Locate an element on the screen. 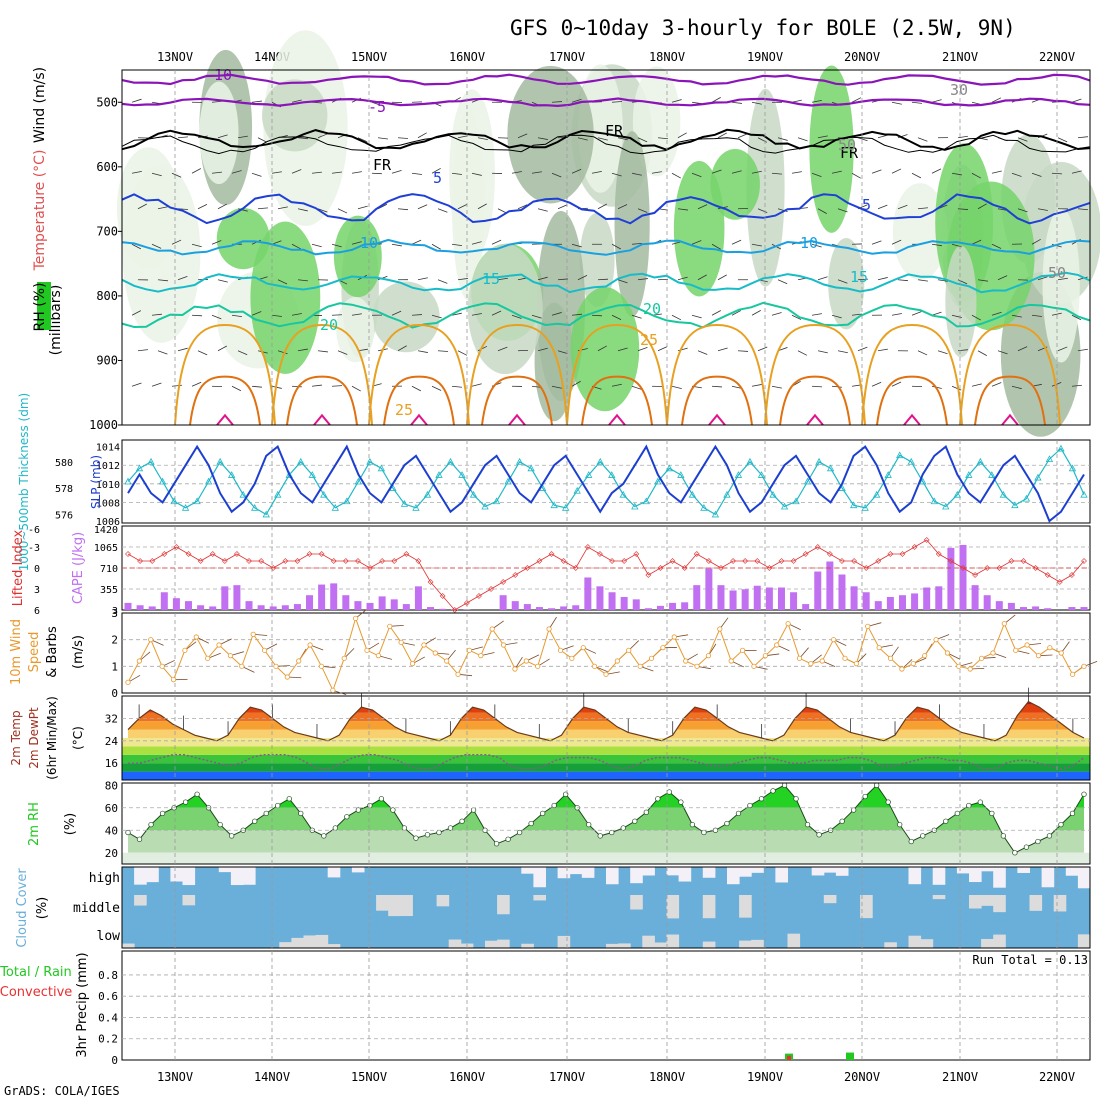  contour-label-6: 5 is located at coordinates (866, 205).